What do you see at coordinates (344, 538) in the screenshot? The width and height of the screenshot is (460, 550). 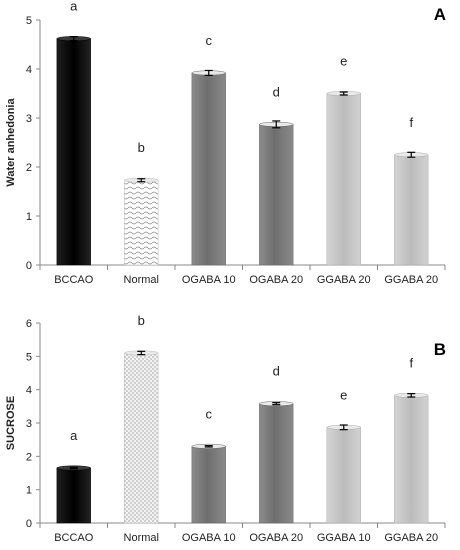 I see `x-tick-label: GGABA 10` at bounding box center [344, 538].